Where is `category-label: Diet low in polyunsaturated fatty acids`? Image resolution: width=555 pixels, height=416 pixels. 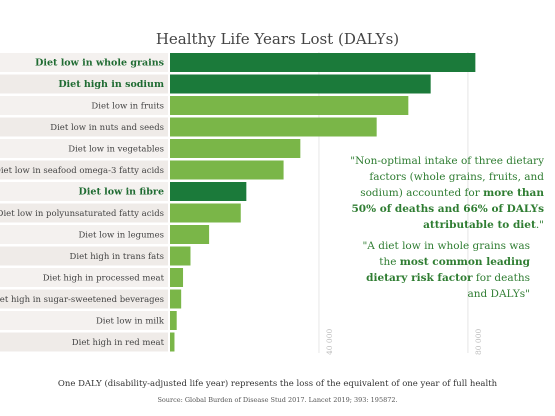 category-label: Diet low in polyunsaturated fatty acids is located at coordinates (82, 214).